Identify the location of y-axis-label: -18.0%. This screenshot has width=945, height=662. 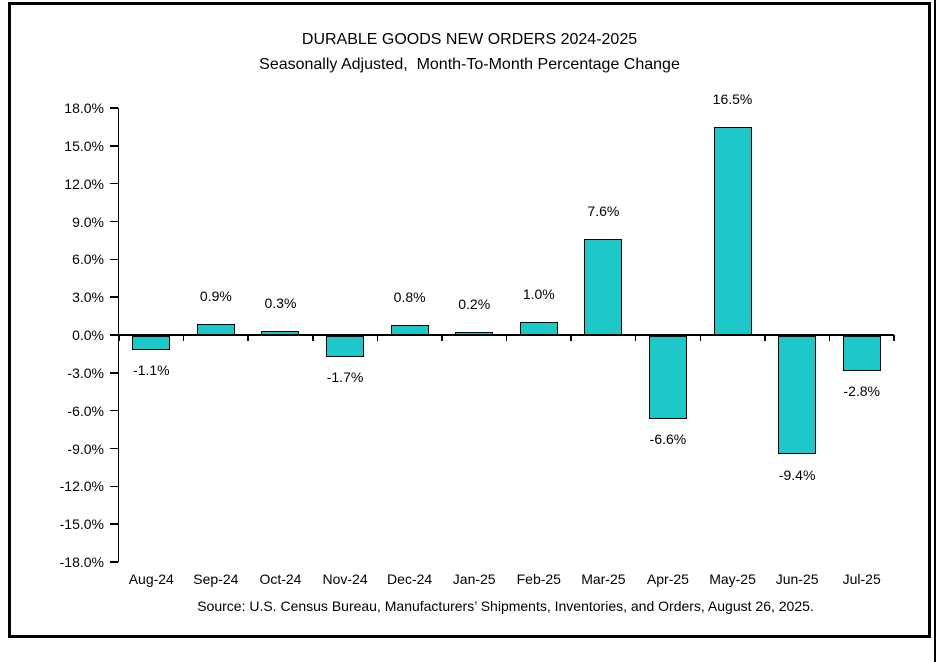
(81, 562).